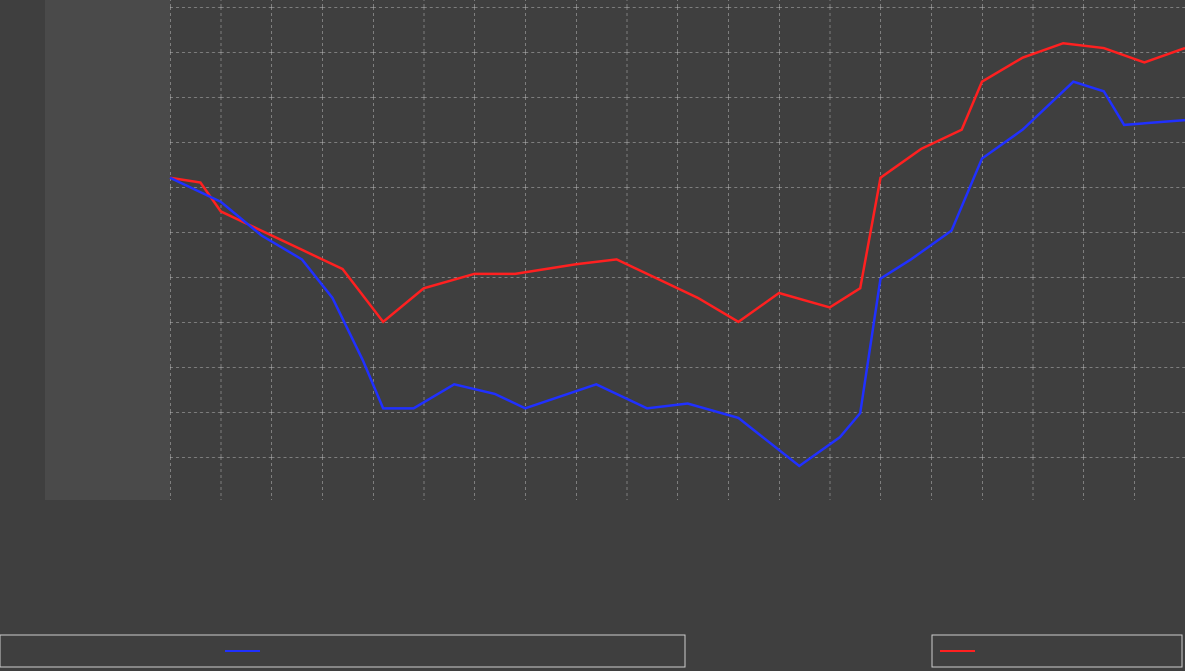 This screenshot has height=671, width=1185. Describe the element at coordinates (107, 250) in the screenshot. I see `axis-panel` at that location.